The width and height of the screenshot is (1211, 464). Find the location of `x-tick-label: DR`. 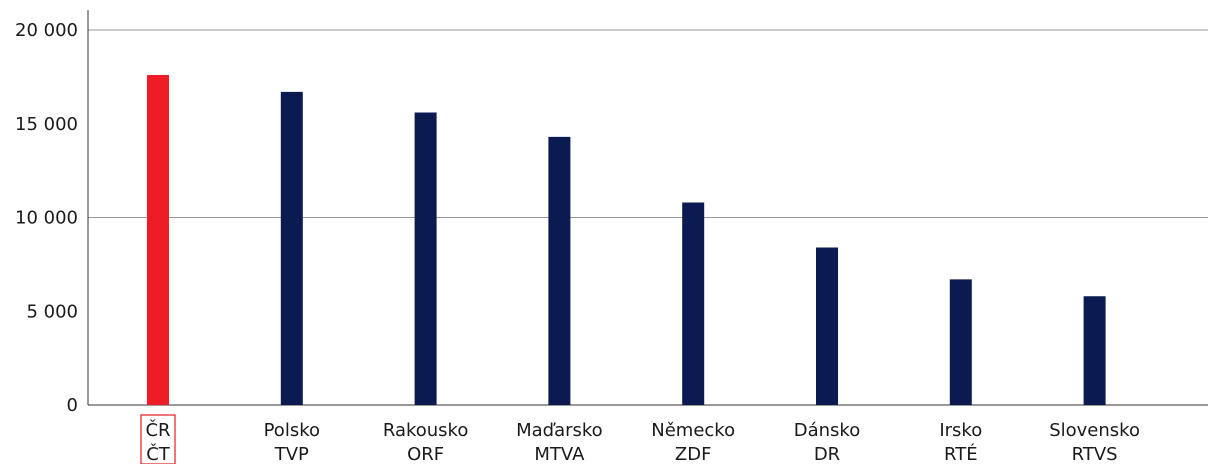

x-tick-label: DR is located at coordinates (827, 454).